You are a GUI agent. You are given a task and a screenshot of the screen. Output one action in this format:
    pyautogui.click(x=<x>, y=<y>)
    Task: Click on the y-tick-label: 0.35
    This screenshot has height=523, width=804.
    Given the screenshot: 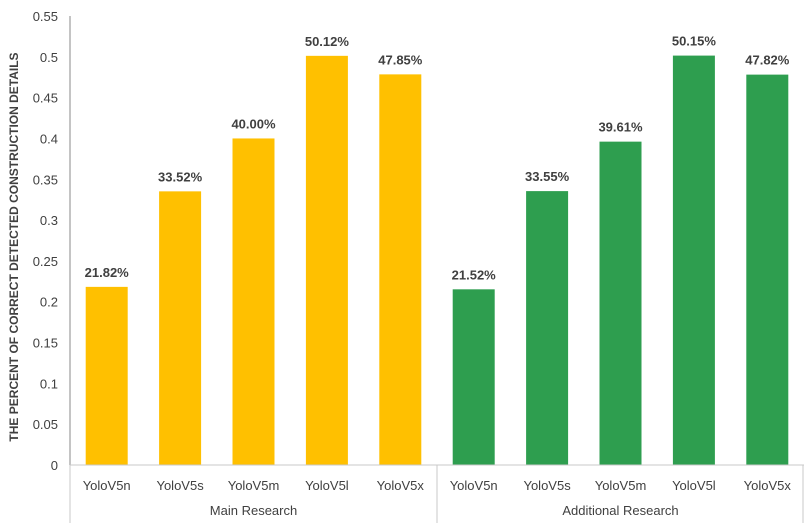 What is the action you would take?
    pyautogui.click(x=45, y=179)
    